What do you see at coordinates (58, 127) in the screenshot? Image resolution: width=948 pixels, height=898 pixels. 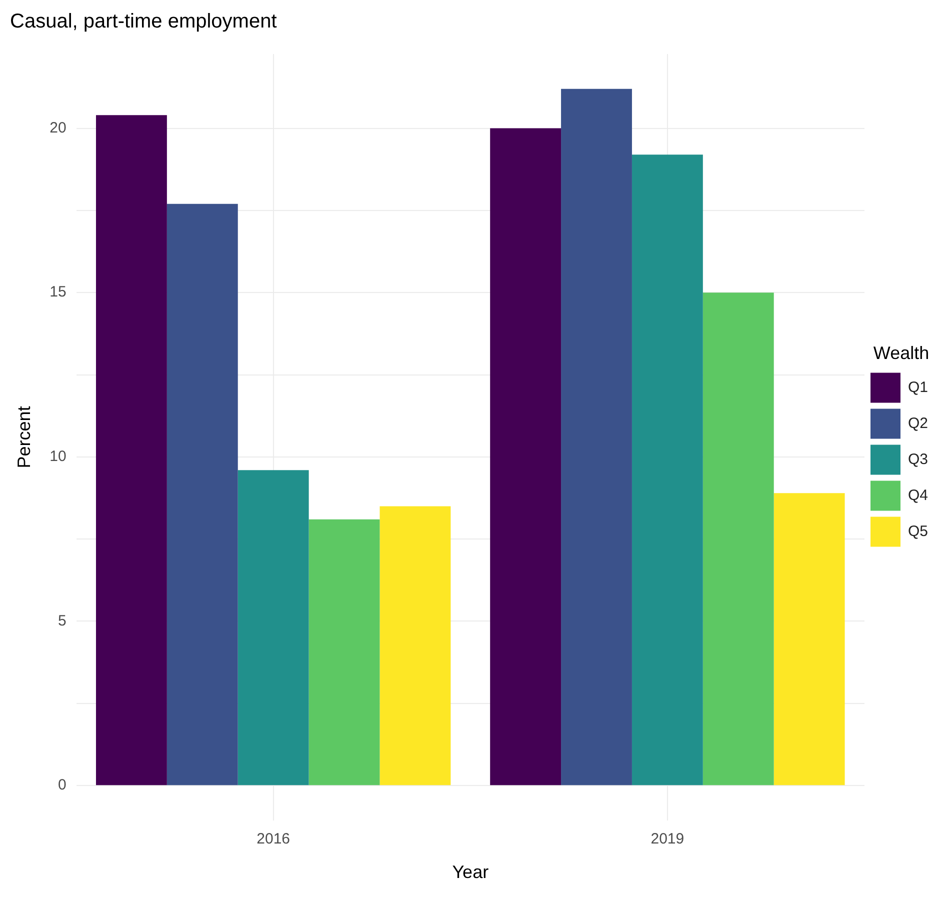 I see `y-tick-label: 20` at bounding box center [58, 127].